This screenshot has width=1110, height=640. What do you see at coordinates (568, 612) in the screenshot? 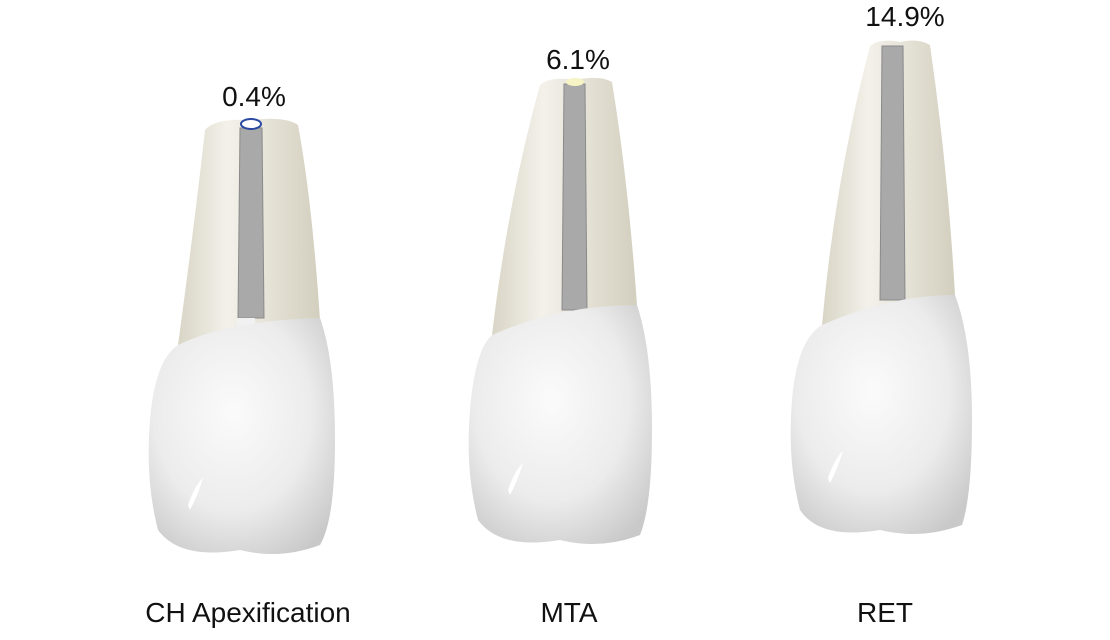
I see `tooth-label: MTA` at bounding box center [568, 612].